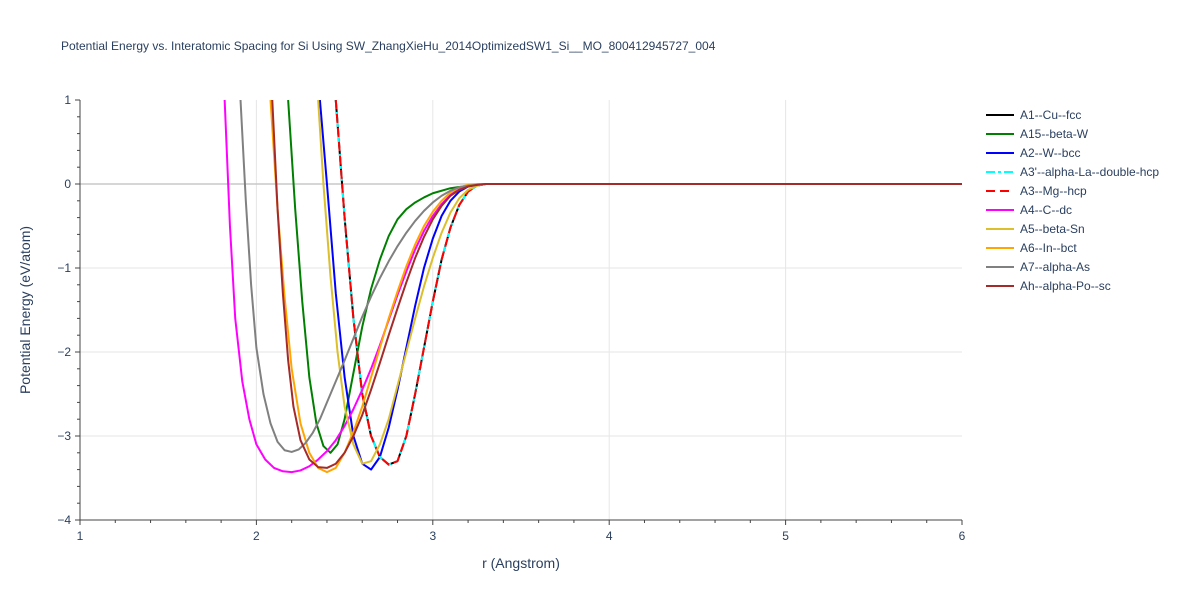 This screenshot has height=600, width=1200. What do you see at coordinates (1050, 115) in the screenshot?
I see `legend-item-label: A1--Cu--fcc` at bounding box center [1050, 115].